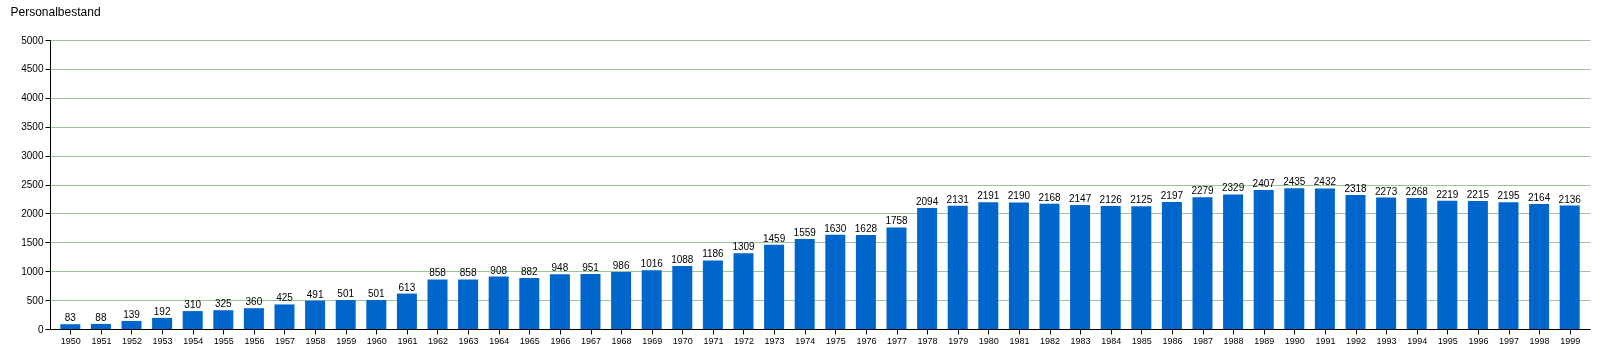  What do you see at coordinates (1539, 197) in the screenshot?
I see `data-label: 2164` at bounding box center [1539, 197].